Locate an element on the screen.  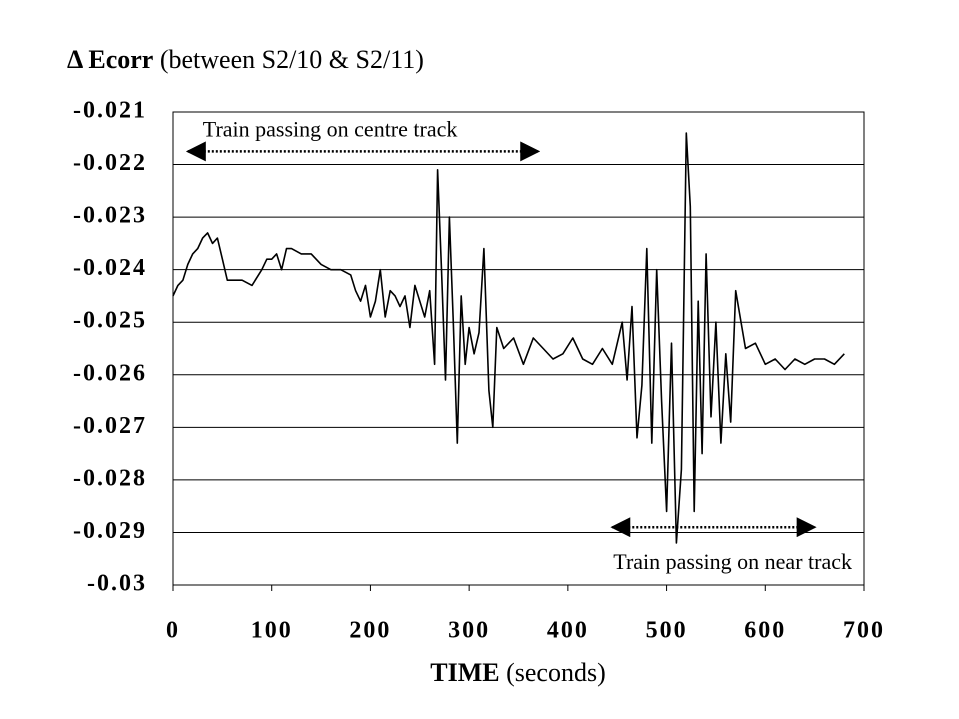
y-tick-label: -0.026 is located at coordinates (110, 373).